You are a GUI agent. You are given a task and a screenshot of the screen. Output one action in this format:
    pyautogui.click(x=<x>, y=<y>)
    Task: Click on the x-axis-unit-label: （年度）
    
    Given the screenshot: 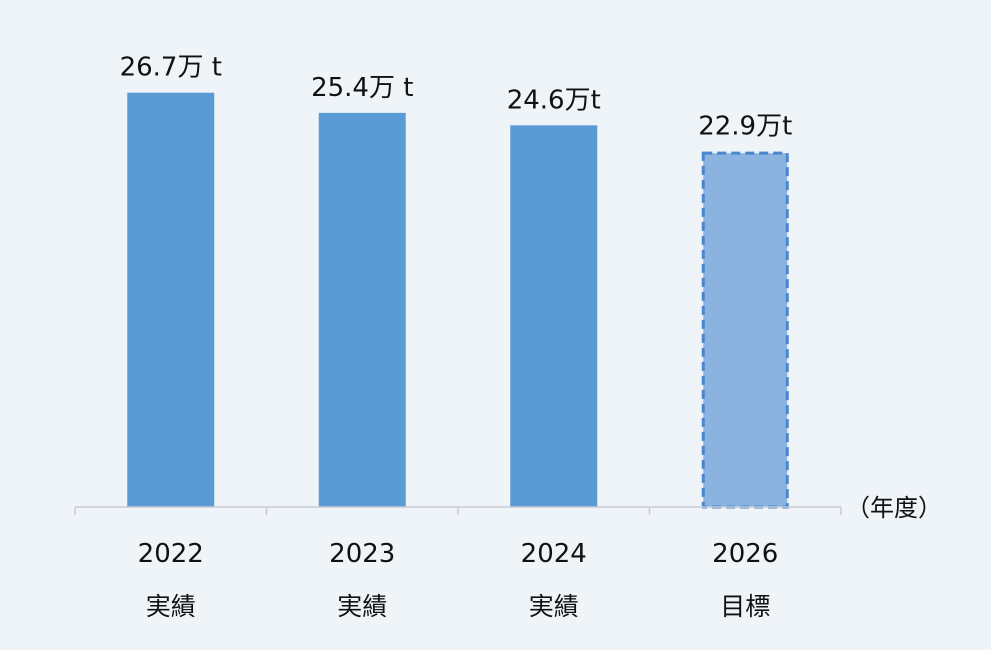 What is the action you would take?
    pyautogui.click(x=894, y=508)
    